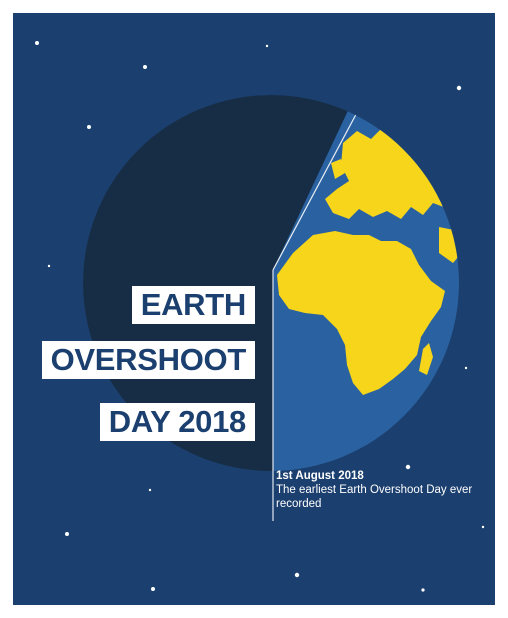 The width and height of the screenshot is (508, 618). Describe the element at coordinates (320, 476) in the screenshot. I see `caption-date: 1st August 2018` at that location.